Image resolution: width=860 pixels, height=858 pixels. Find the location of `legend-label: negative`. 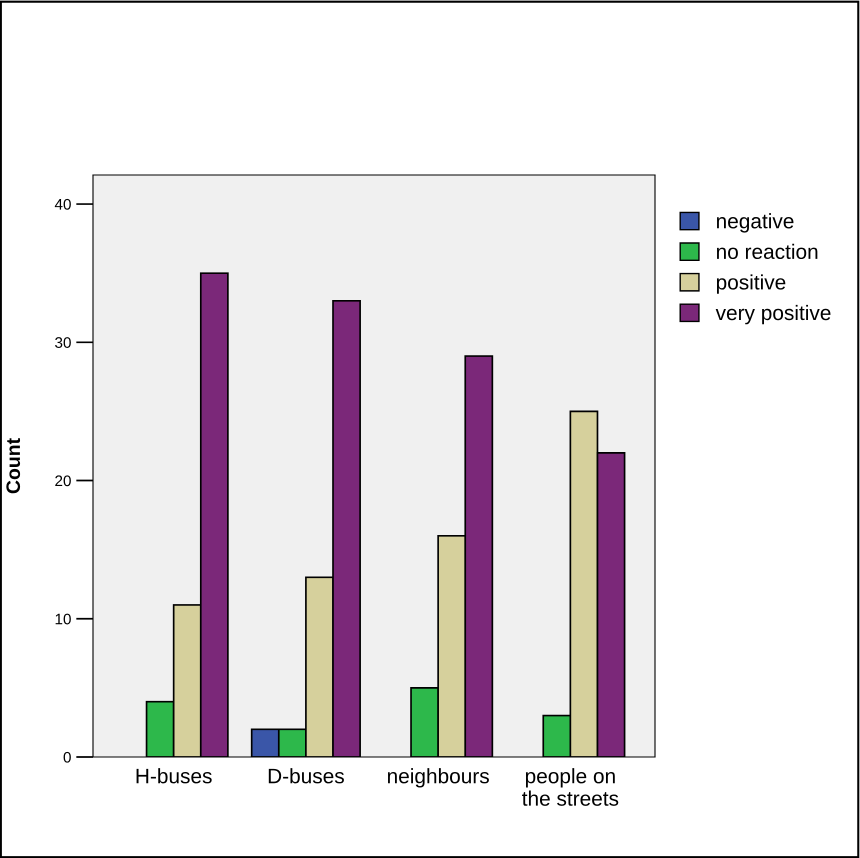

legend-label: negative is located at coordinates (755, 223).